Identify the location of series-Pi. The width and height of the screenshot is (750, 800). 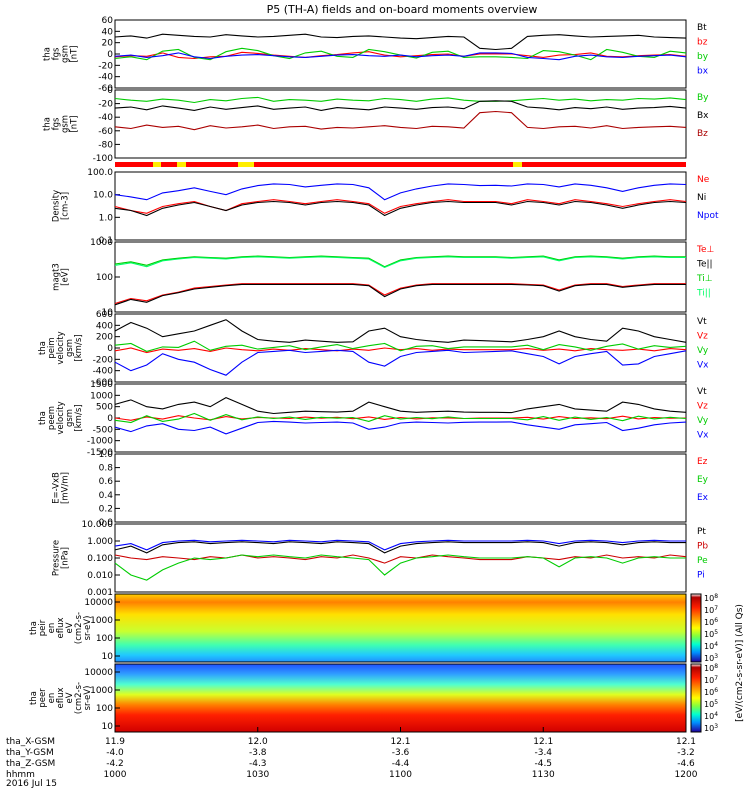
(400, 545).